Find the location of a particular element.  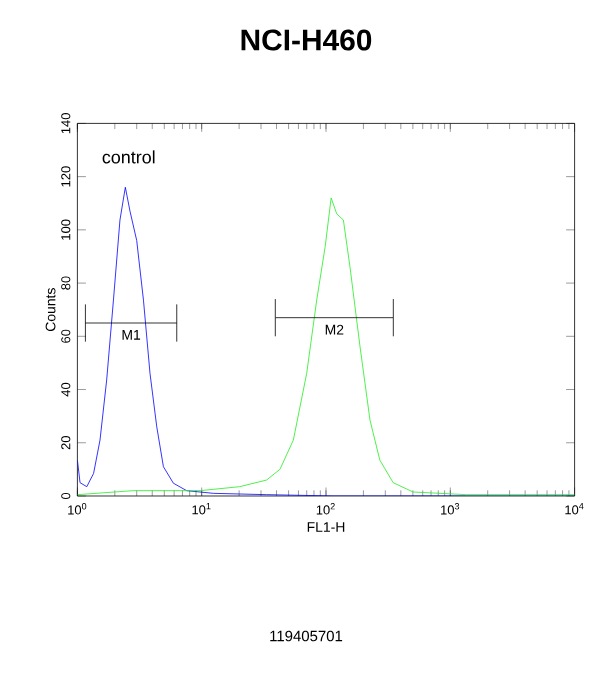

annotation: control is located at coordinates (128, 157).